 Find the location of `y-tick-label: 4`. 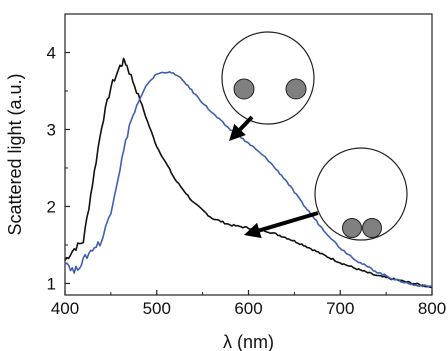

y-tick-label: 4 is located at coordinates (51, 52).